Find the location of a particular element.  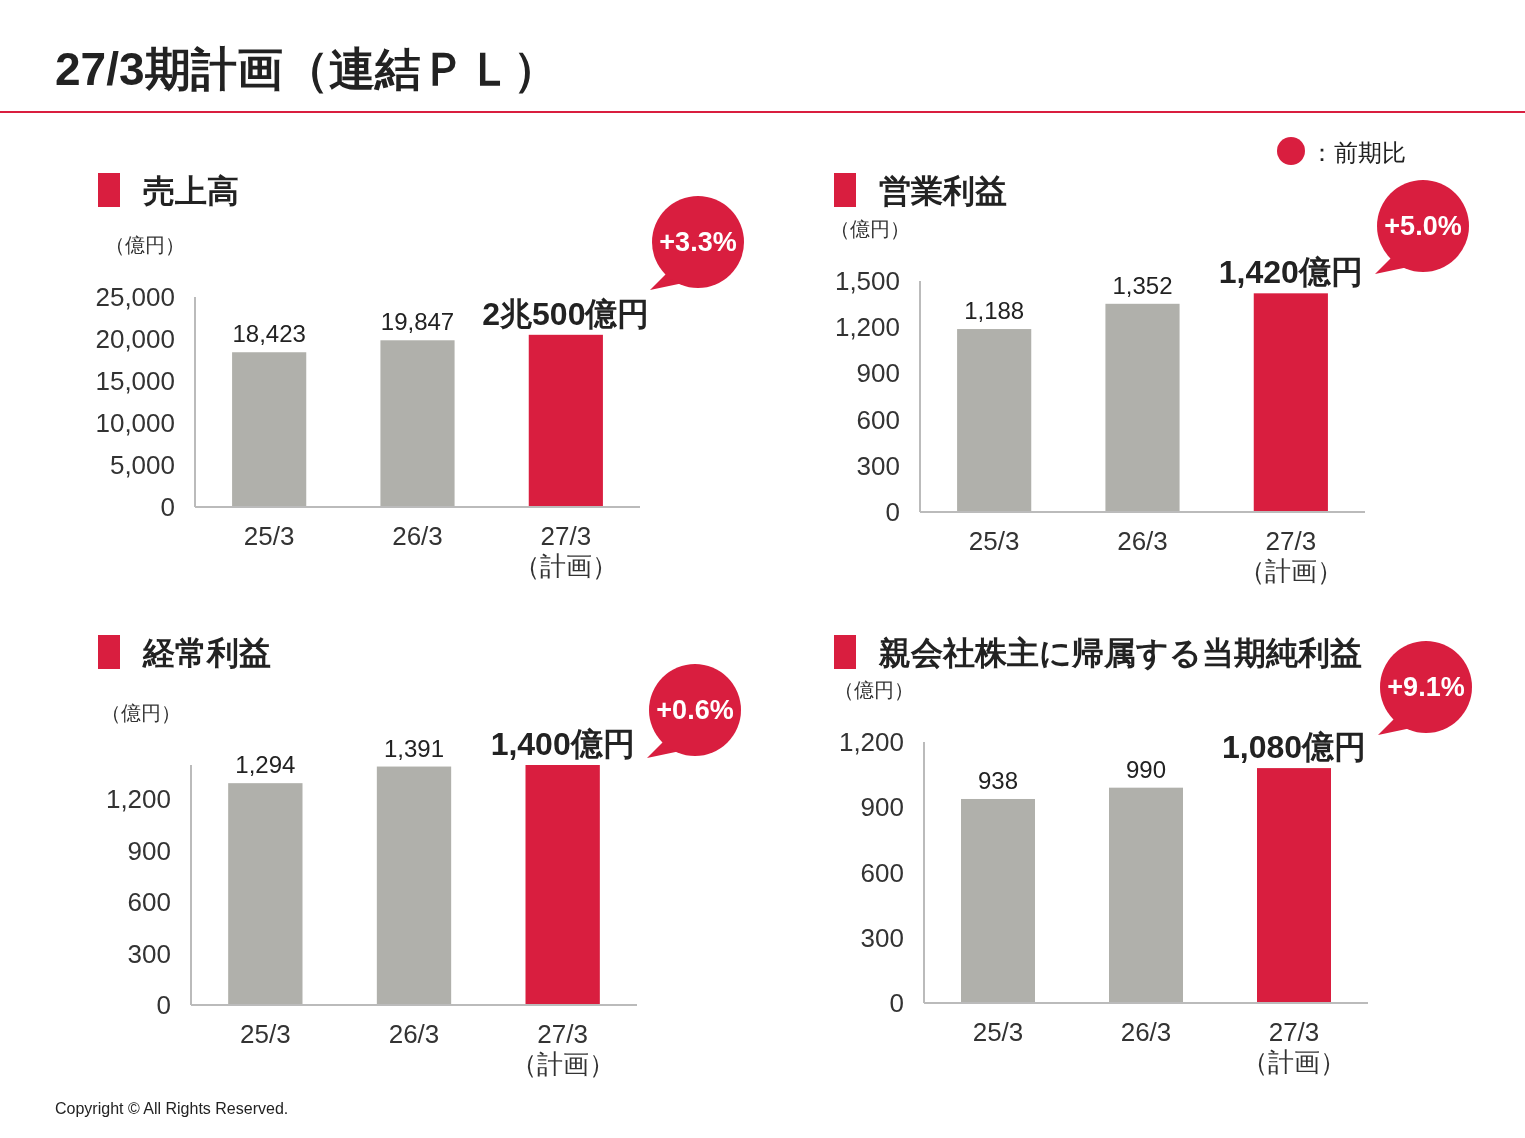

data-label: 1,420億円 is located at coordinates (1290, 272).